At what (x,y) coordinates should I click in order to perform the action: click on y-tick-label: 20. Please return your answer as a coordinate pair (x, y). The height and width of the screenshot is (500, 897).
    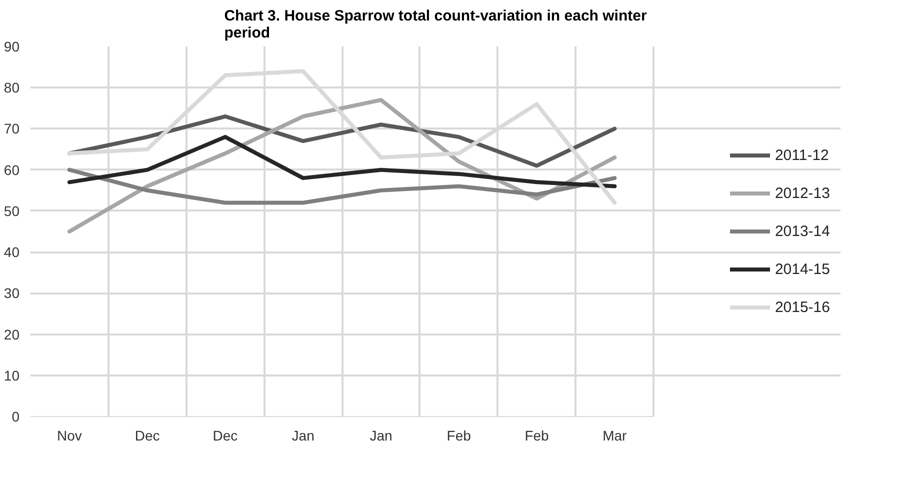
    Looking at the image, I should click on (12, 334).